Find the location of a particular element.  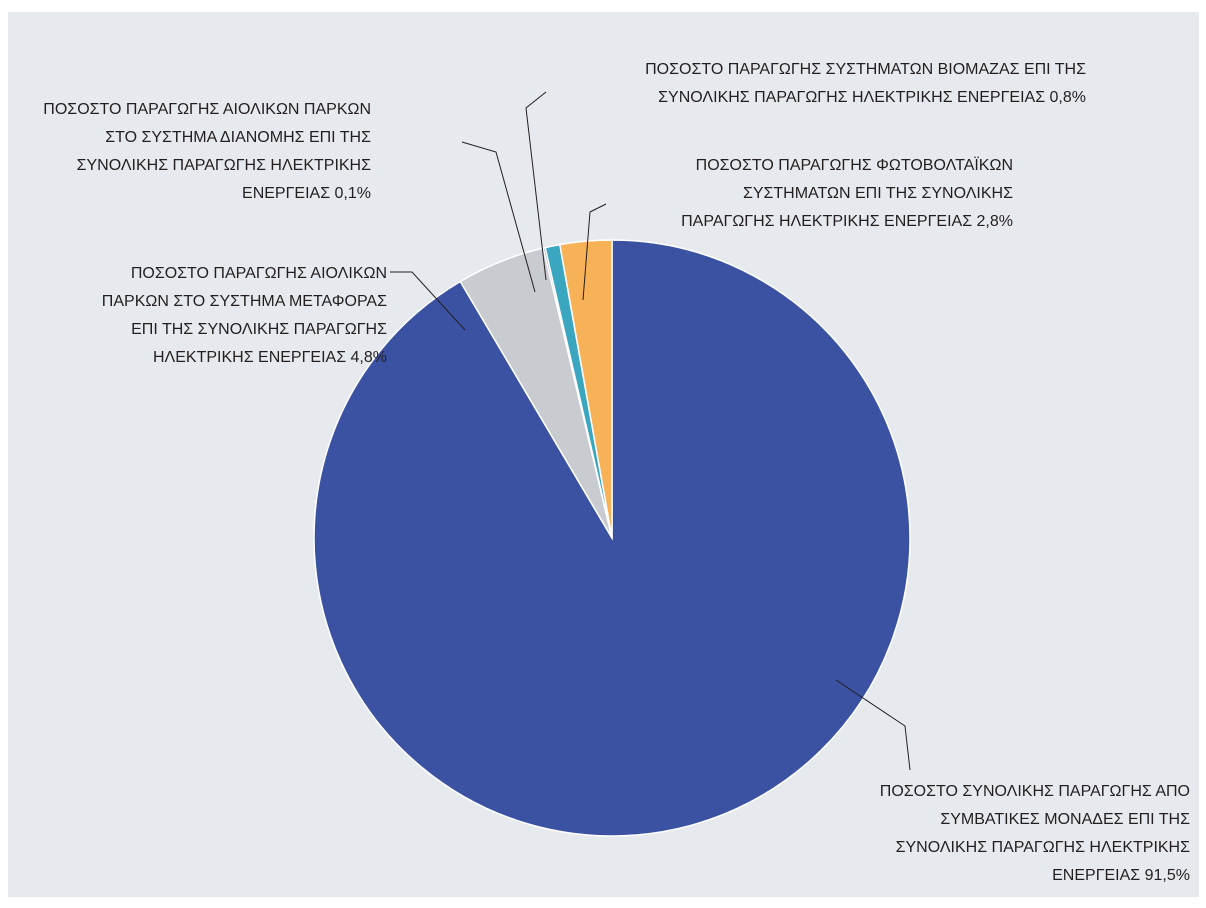

slice-wind-transmission-label-line: ΗΛΕΚΤΡΙΚΗΣ ΕΝΕΡΓΕΙΑΣ 4,8% is located at coordinates (270, 357).